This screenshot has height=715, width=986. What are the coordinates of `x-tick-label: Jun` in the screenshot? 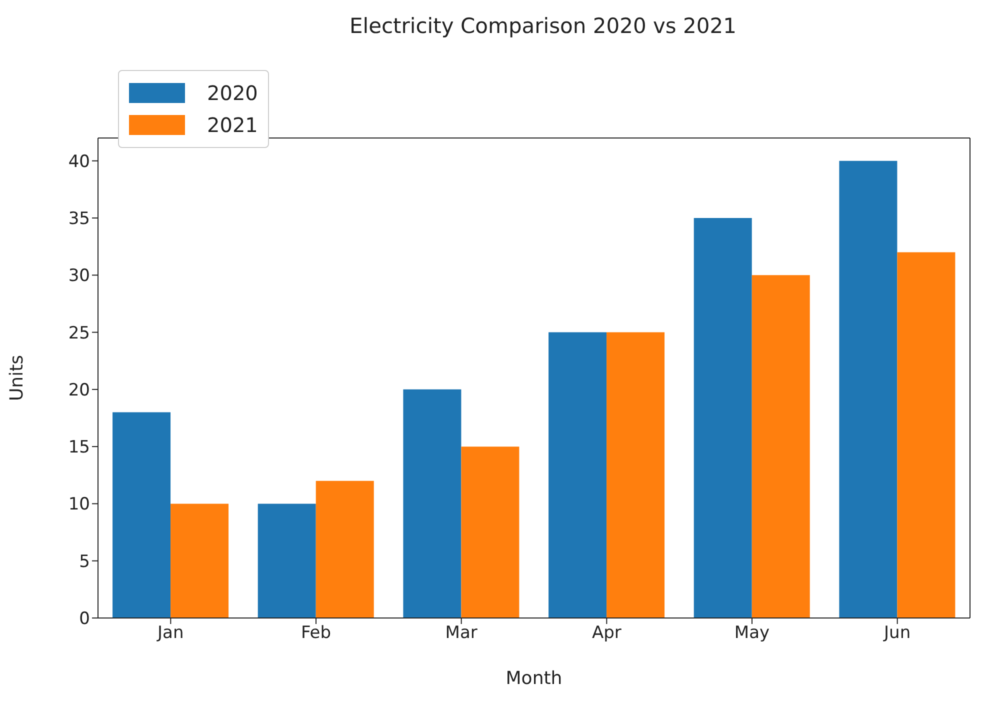 It's located at (897, 633).